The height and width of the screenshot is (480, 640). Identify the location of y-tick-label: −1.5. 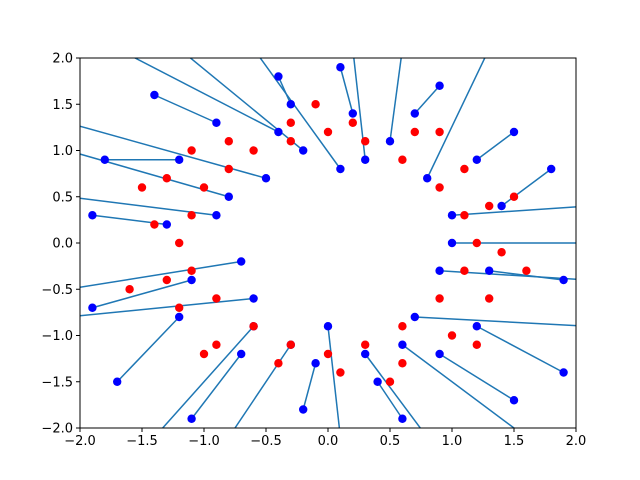
(57, 382).